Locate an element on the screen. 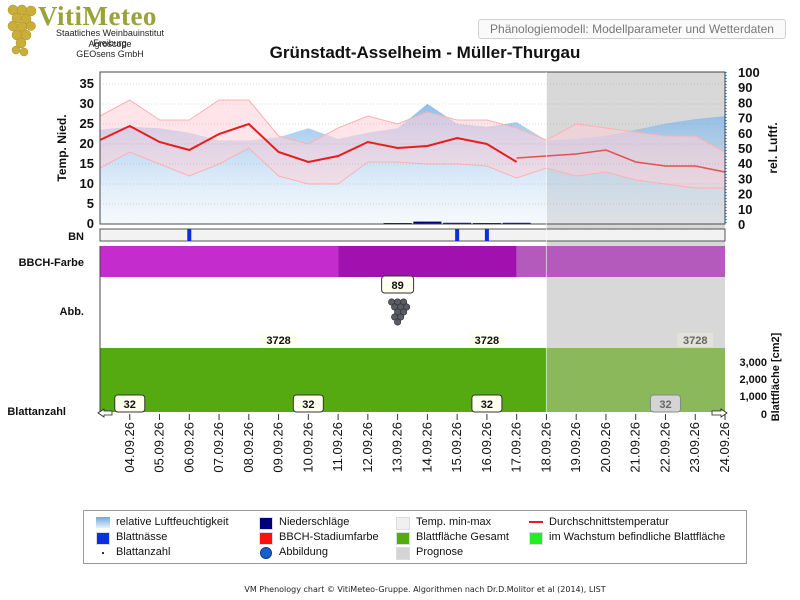 This screenshot has width=800, height=600. scroll-right-icon is located at coordinates (719, 413).